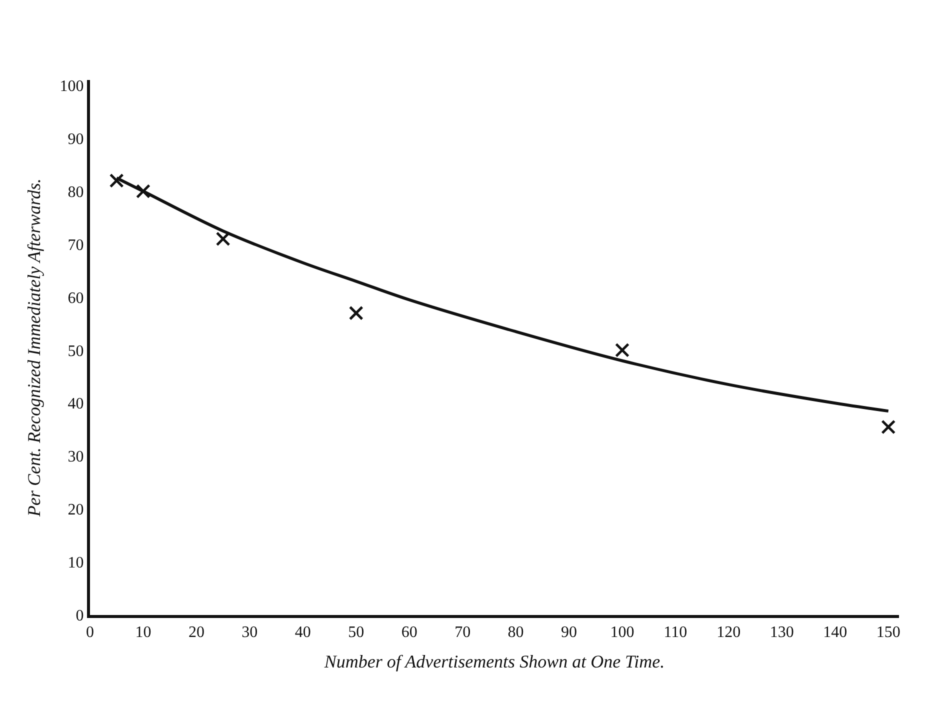 Image resolution: width=939 pixels, height=705 pixels. What do you see at coordinates (76, 139) in the screenshot?
I see `y-tick-label: 90` at bounding box center [76, 139].